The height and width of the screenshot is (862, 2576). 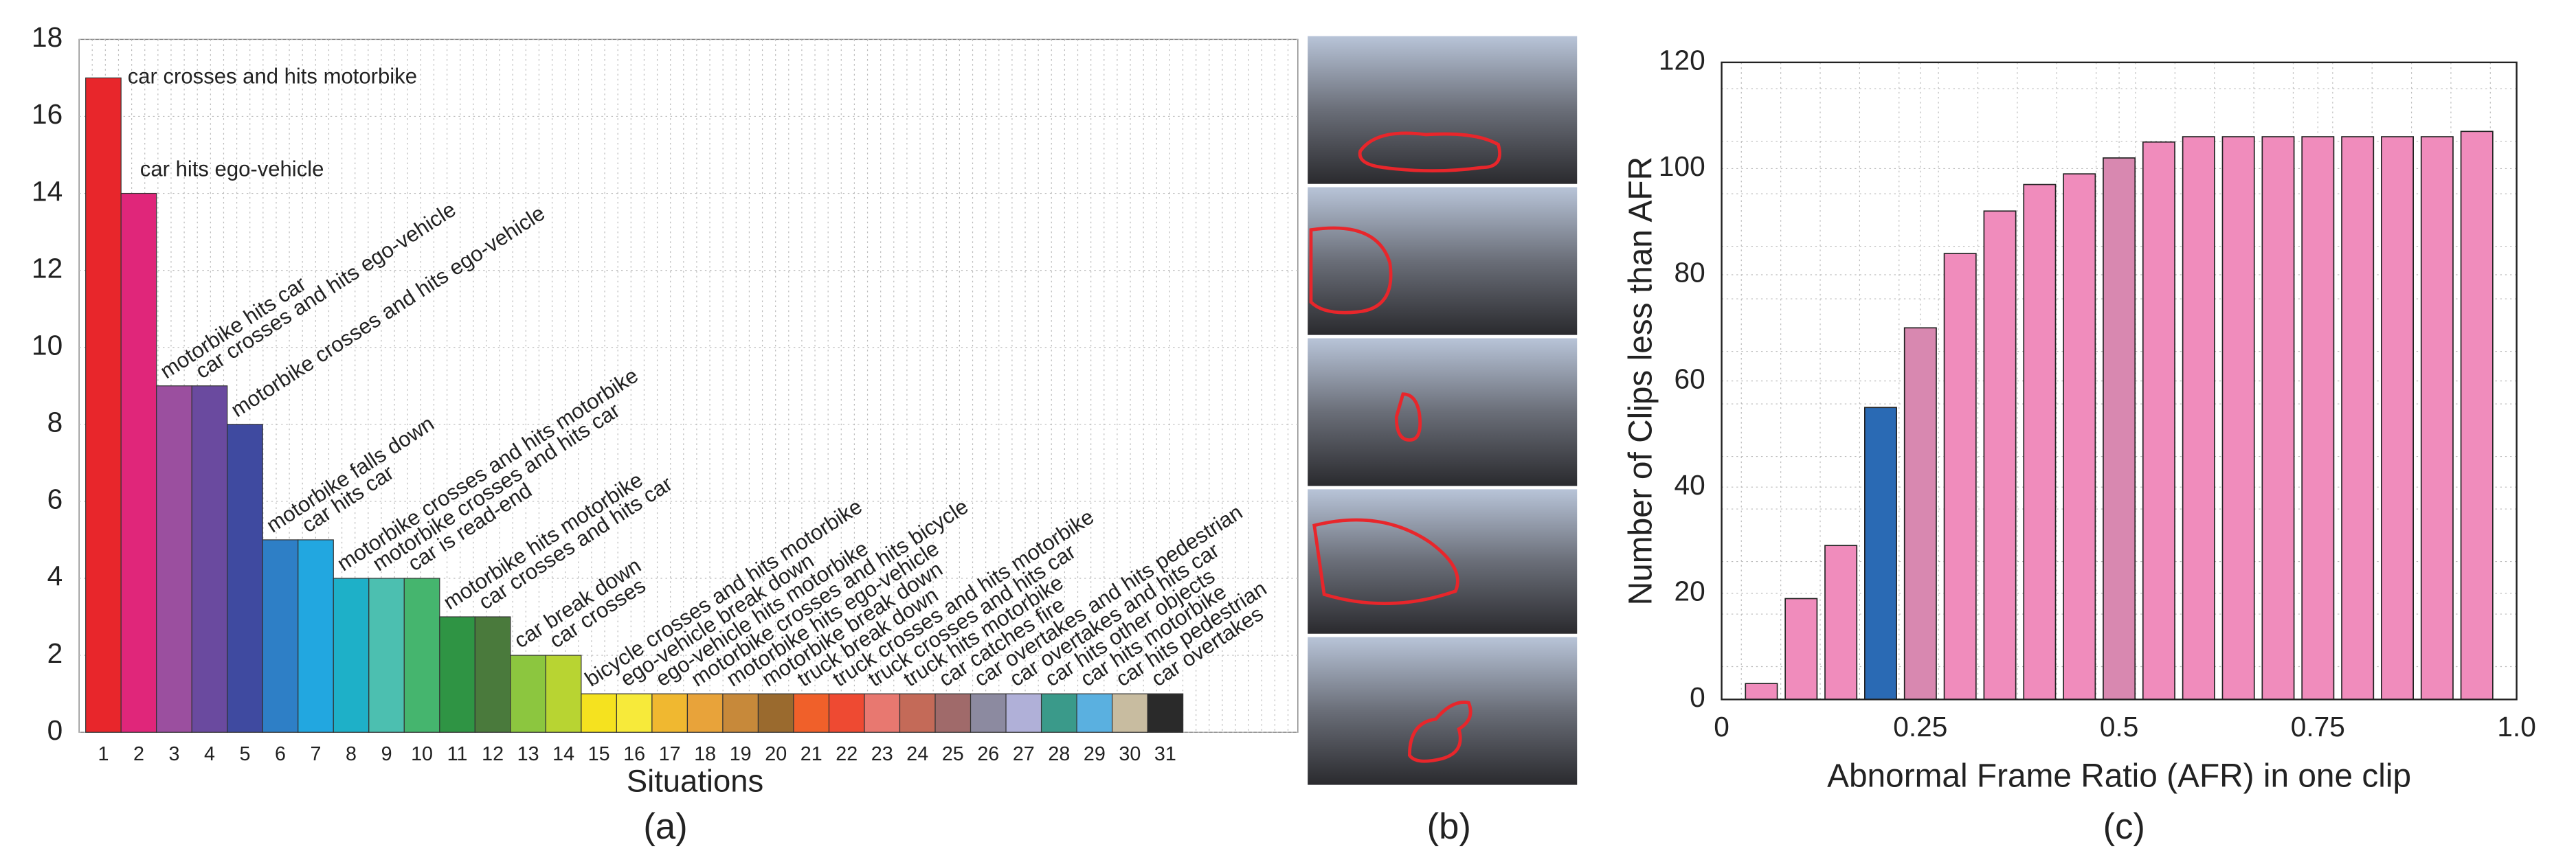 I want to click on photo-column, so click(x=1443, y=410).